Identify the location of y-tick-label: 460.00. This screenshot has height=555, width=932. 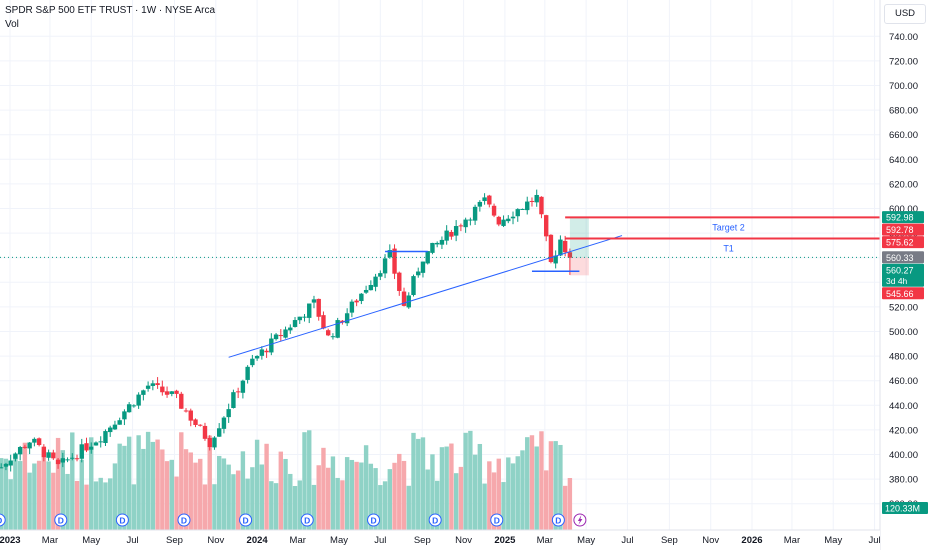
(903, 381).